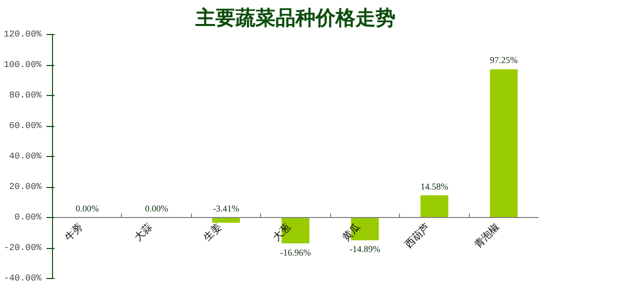  What do you see at coordinates (212, 232) in the screenshot?
I see `x-tick-label: 生姜` at bounding box center [212, 232].